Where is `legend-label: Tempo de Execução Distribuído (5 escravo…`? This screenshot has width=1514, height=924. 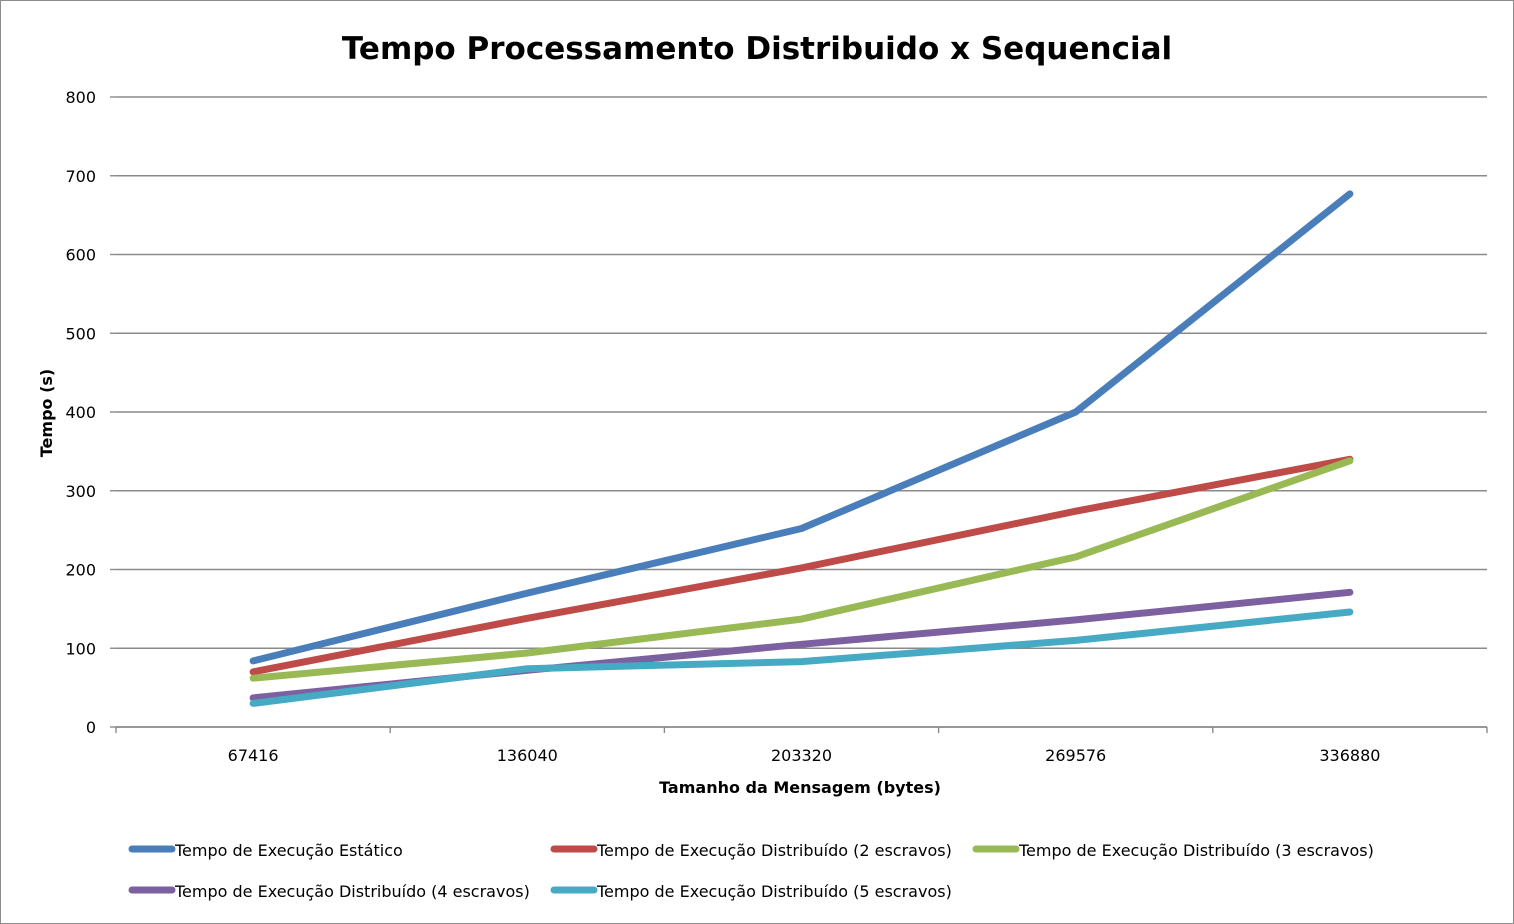
legend-label: Tempo de Execução Distribuído (5 escravo… is located at coordinates (774, 891).